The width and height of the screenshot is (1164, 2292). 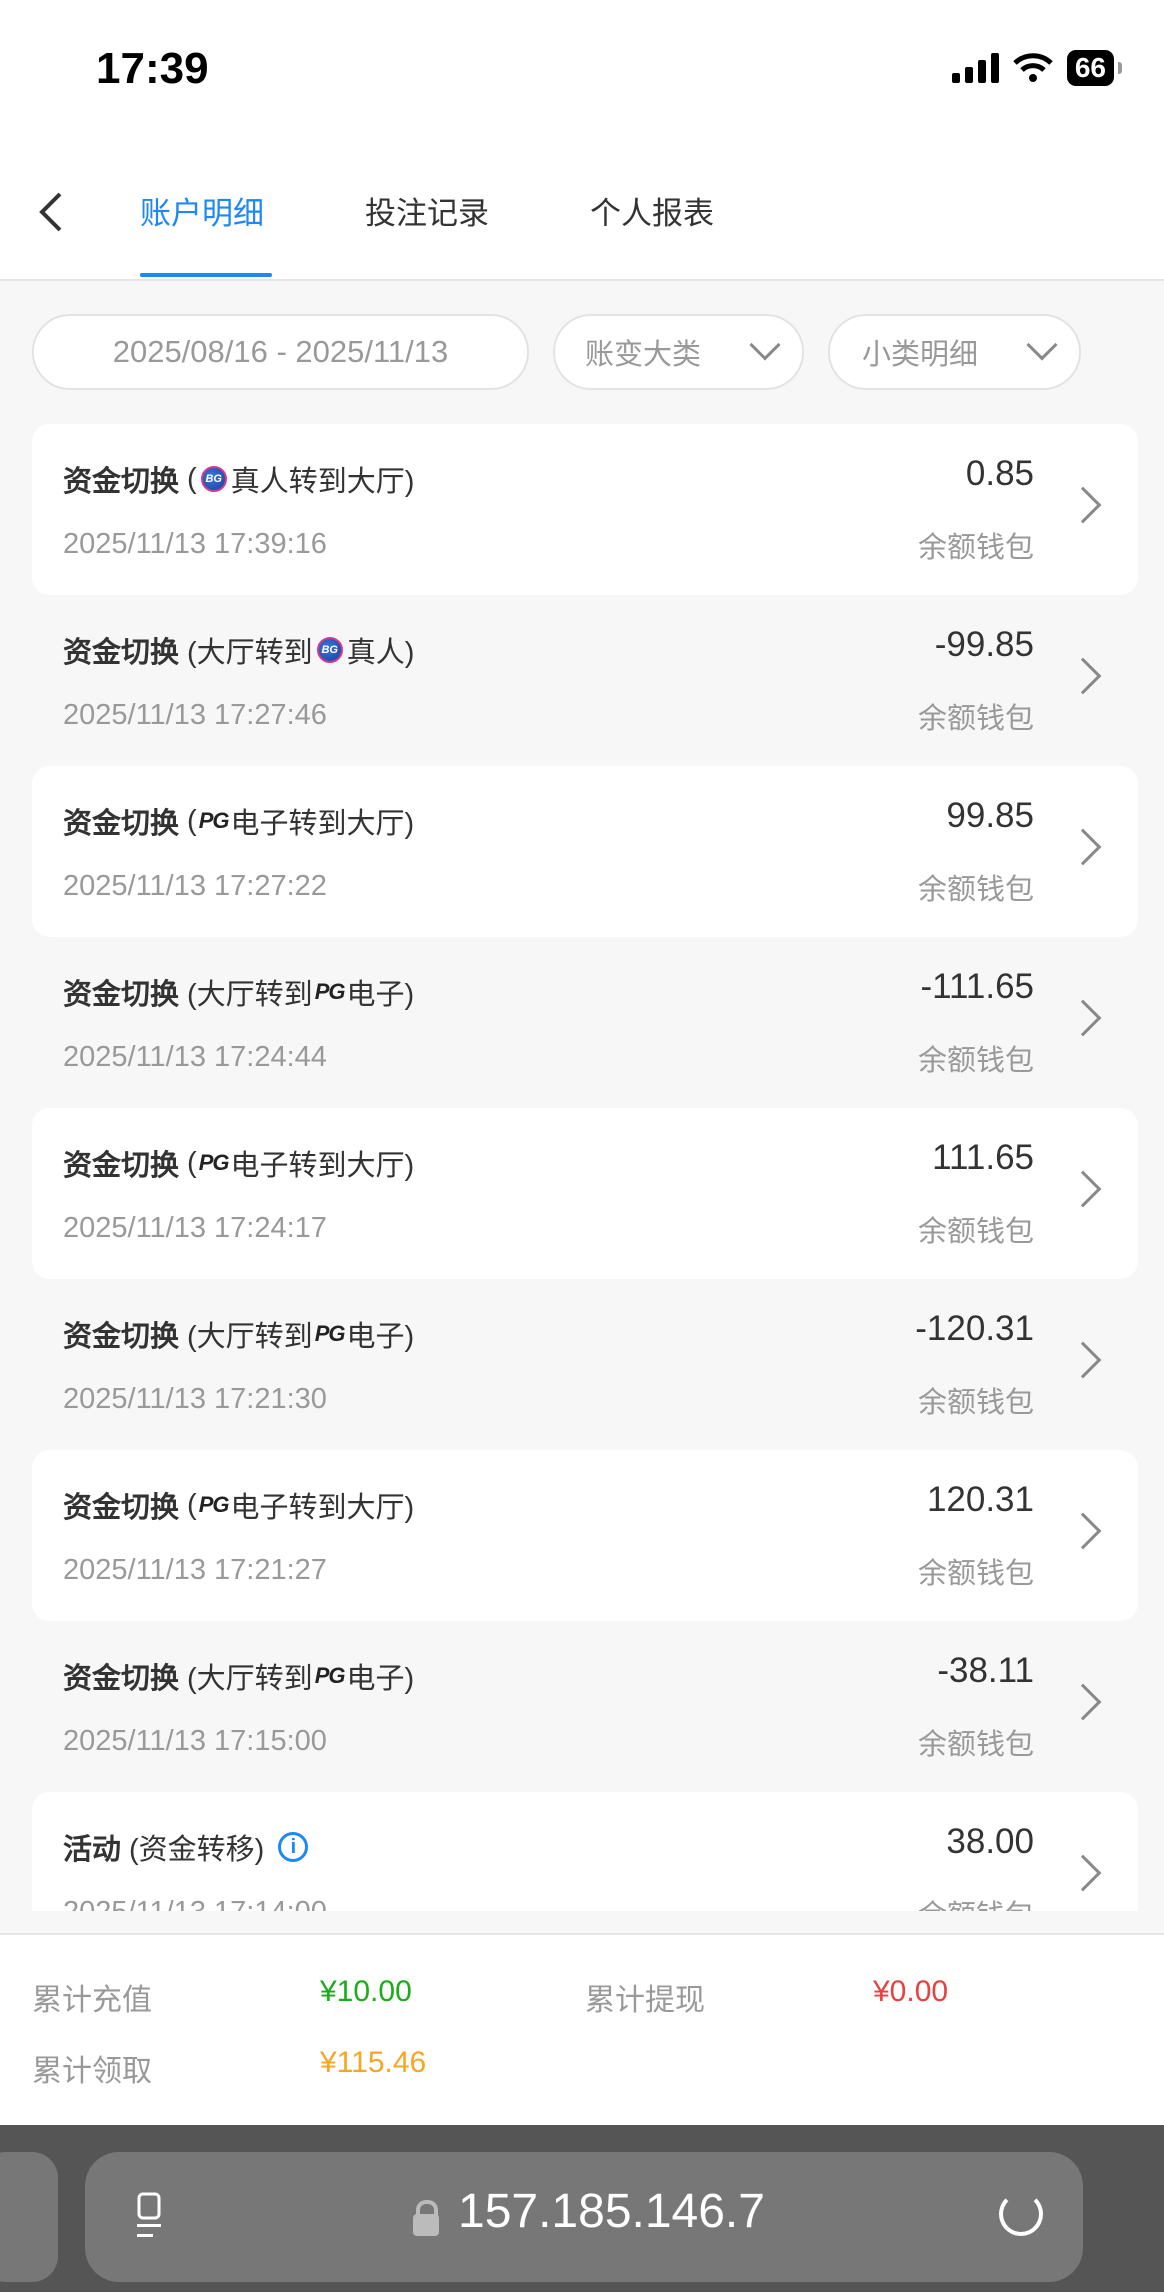 What do you see at coordinates (652, 213) in the screenshot?
I see `tab-personal-report: 个人报表` at bounding box center [652, 213].